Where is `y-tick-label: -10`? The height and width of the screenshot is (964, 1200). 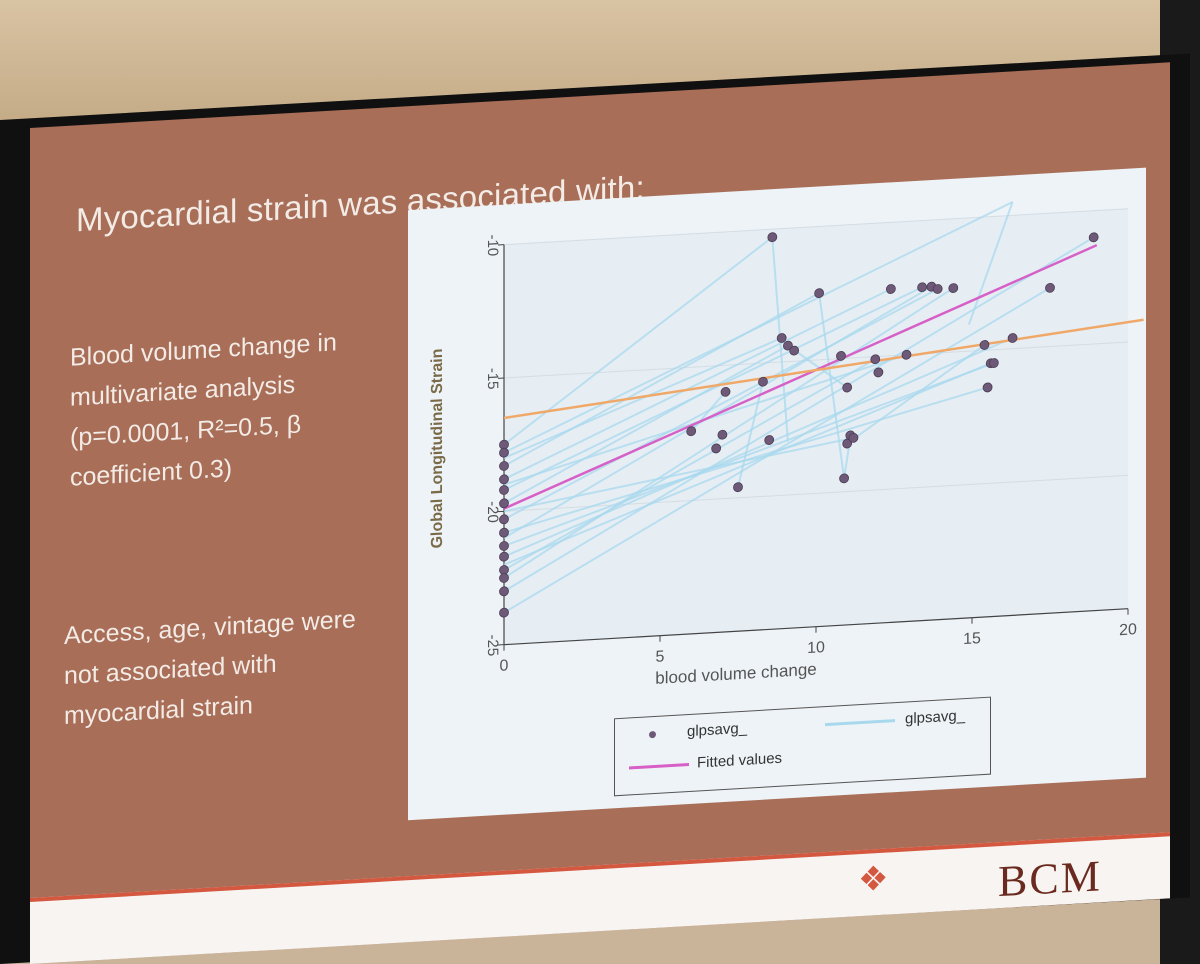 y-tick-label: -10 is located at coordinates (492, 245).